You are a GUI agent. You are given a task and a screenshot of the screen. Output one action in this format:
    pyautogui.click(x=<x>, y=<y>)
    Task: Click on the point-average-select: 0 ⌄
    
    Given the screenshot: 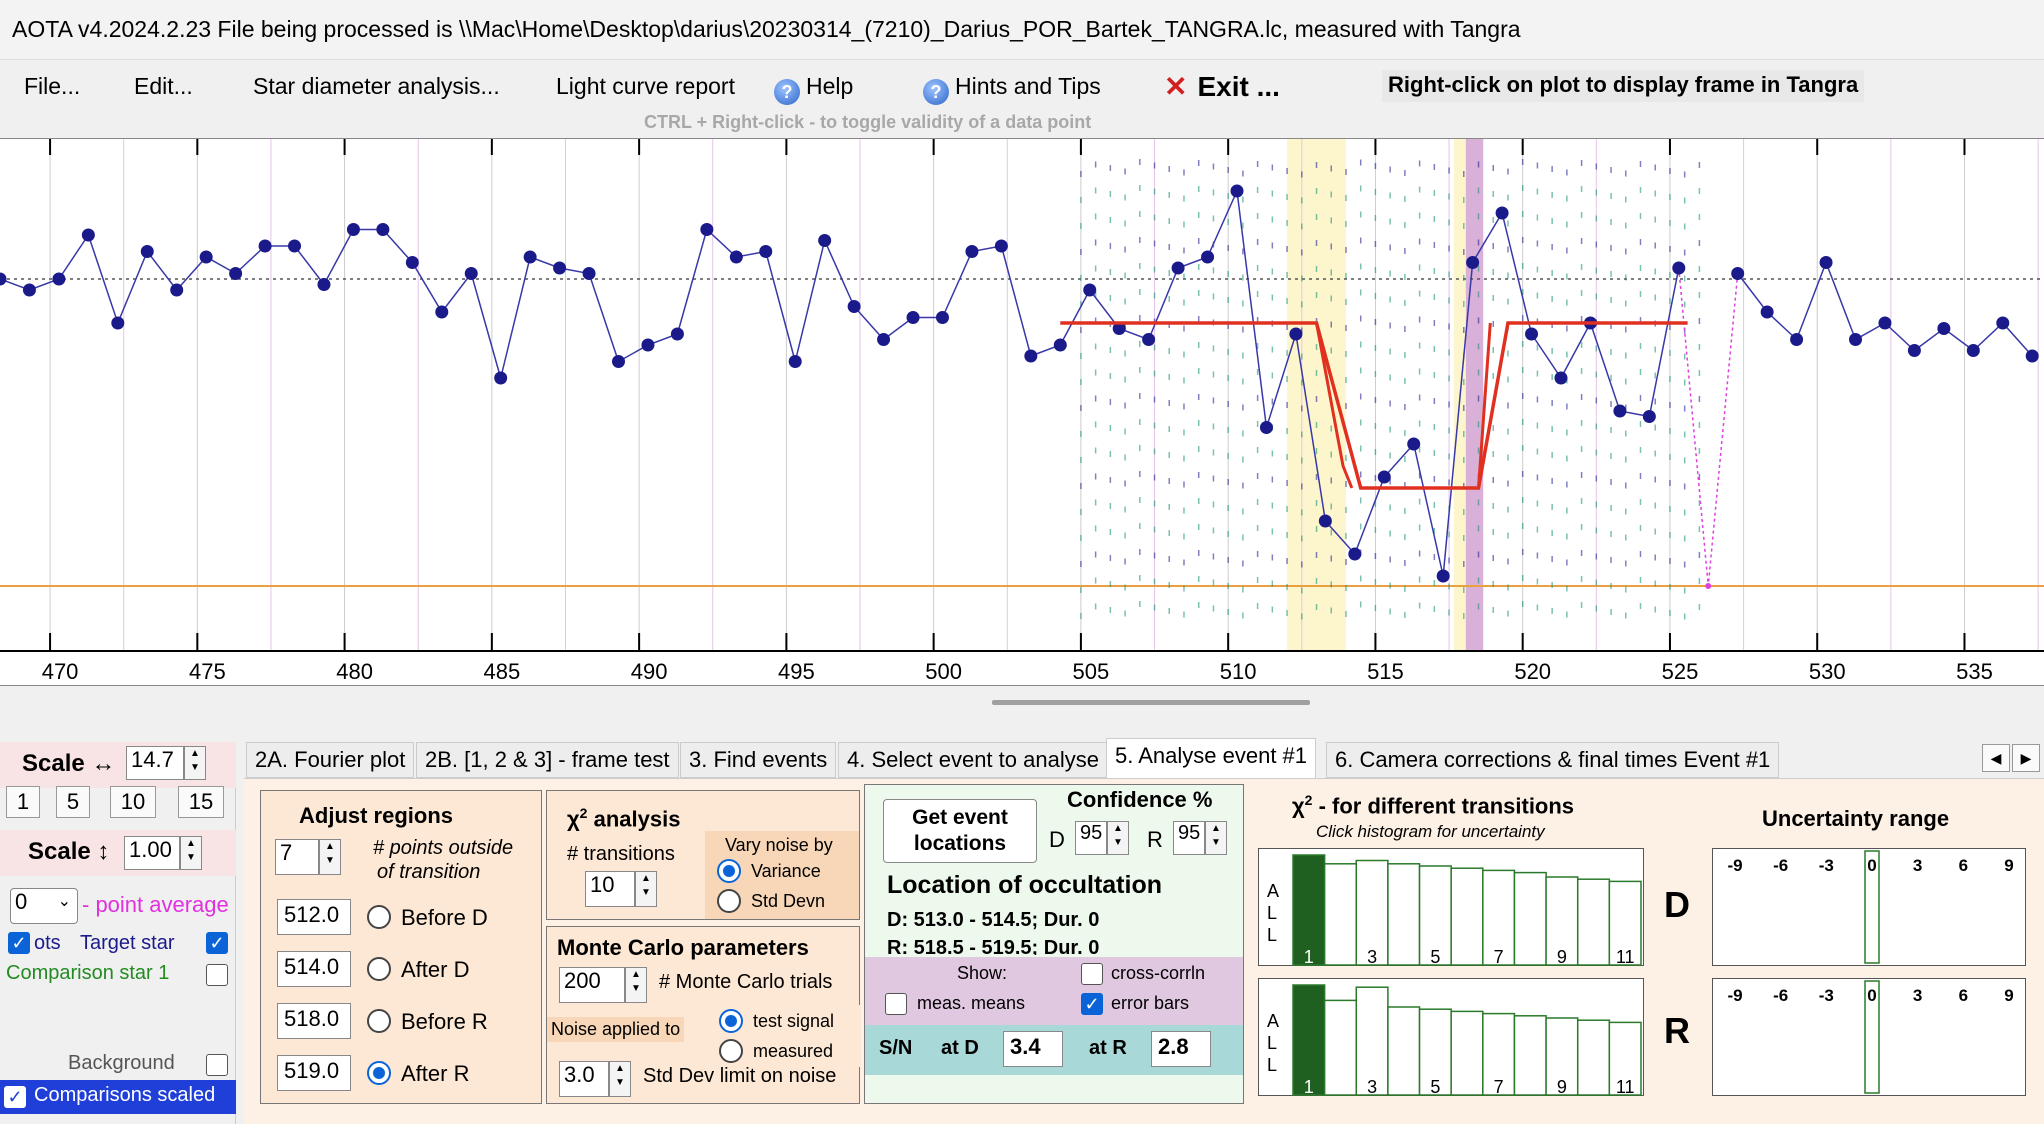 What is the action you would take?
    pyautogui.click(x=44, y=906)
    